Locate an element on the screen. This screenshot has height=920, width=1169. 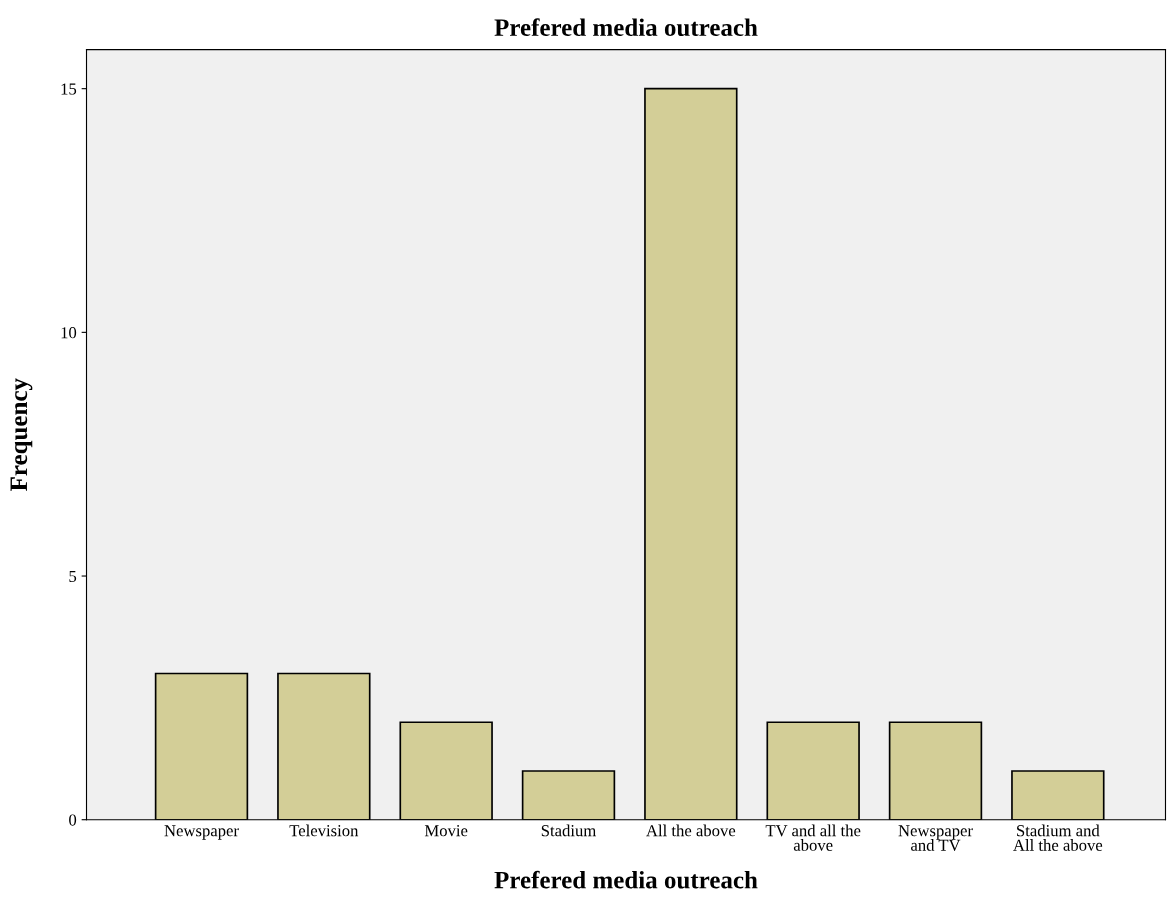
x-tick-label: All the above is located at coordinates (691, 830).